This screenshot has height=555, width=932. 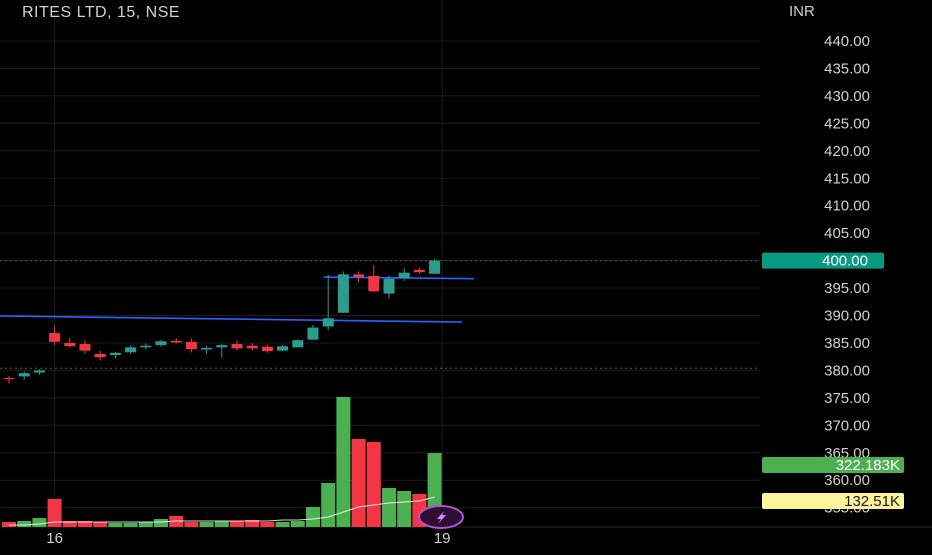 What do you see at coordinates (847, 68) in the screenshot?
I see `price-tick-label: 435.00` at bounding box center [847, 68].